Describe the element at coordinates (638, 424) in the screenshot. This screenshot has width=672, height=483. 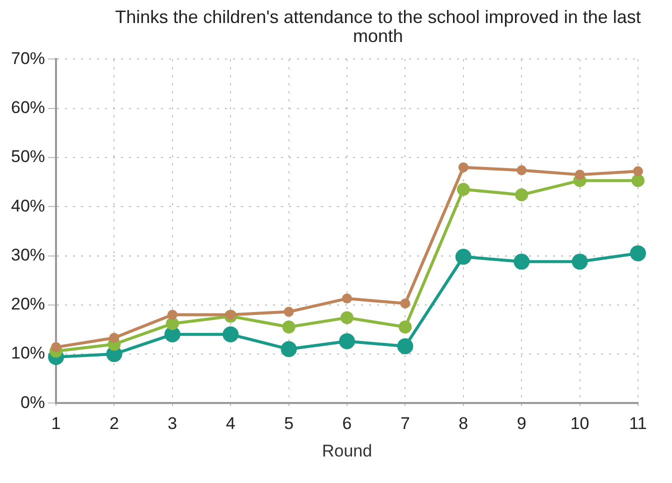
I see `x-tick-label: 11` at that location.